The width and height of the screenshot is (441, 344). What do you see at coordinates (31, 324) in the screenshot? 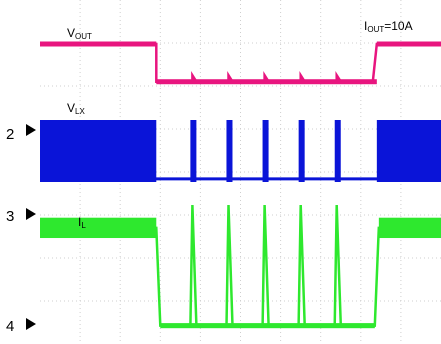
I see `channel-4-arrow-icon` at bounding box center [31, 324].